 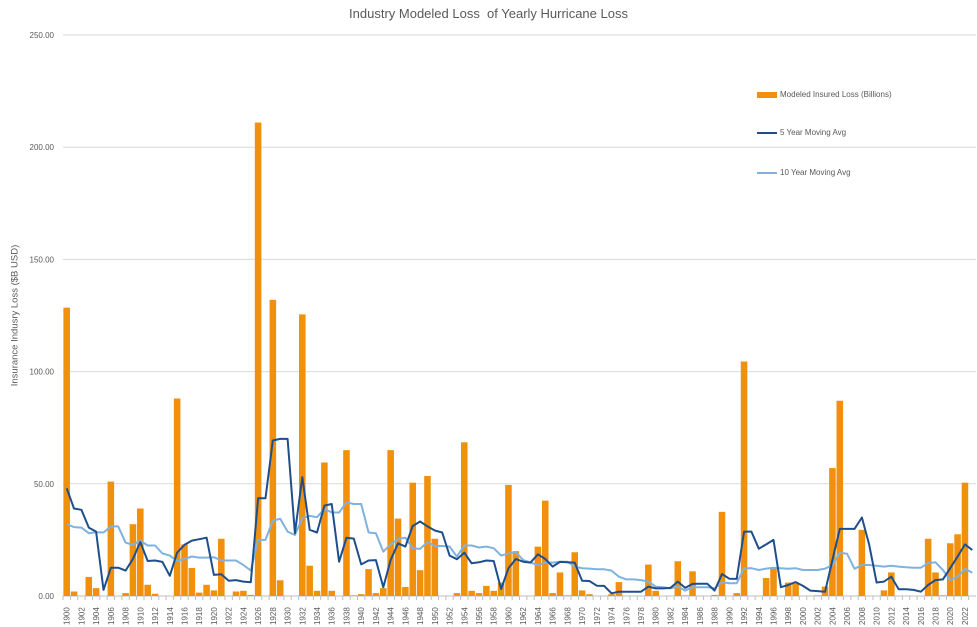 What do you see at coordinates (199, 616) in the screenshot?
I see `x-tick-label: 1918` at bounding box center [199, 616].